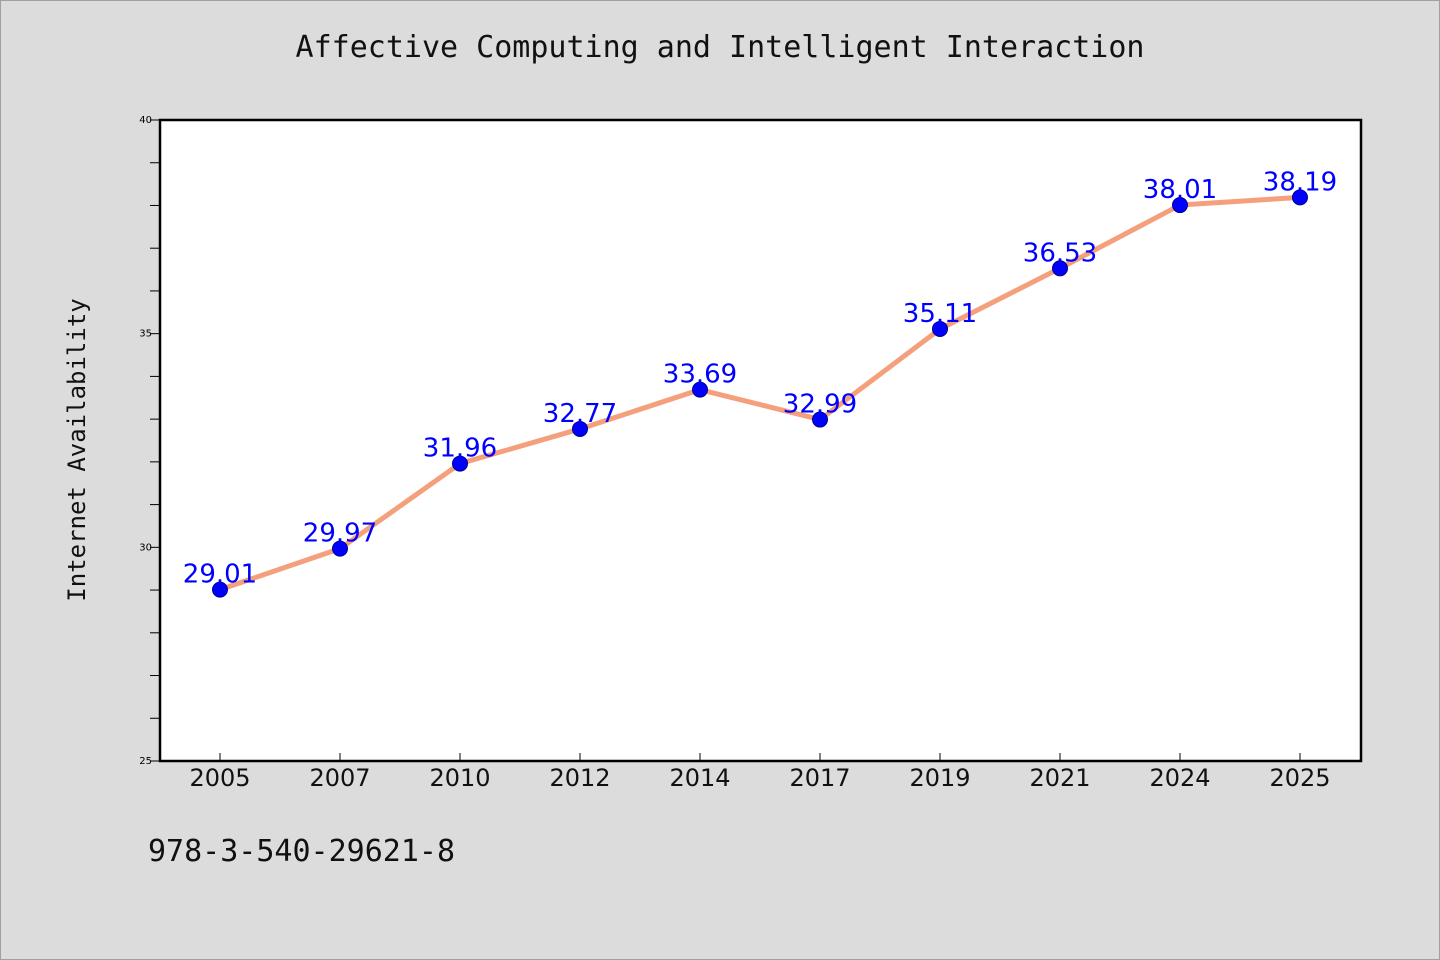 The width and height of the screenshot is (1440, 960). Describe the element at coordinates (145, 547) in the screenshot. I see `y-tick-label: 30` at that location.